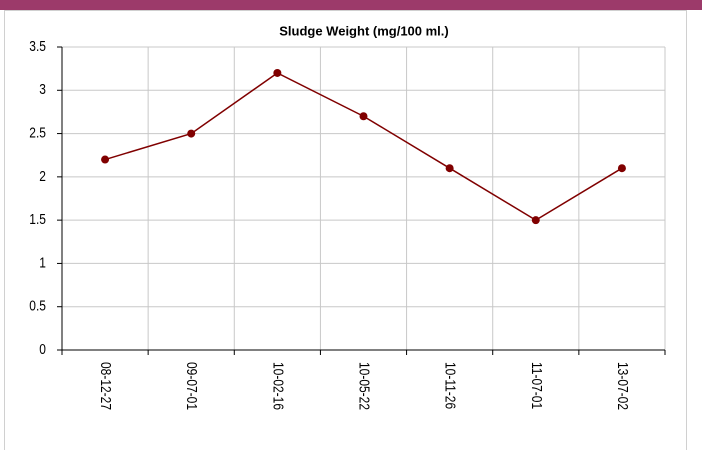 The image size is (702, 450). Describe the element at coordinates (37, 305) in the screenshot. I see `y-tick-label: 0.5` at that location.